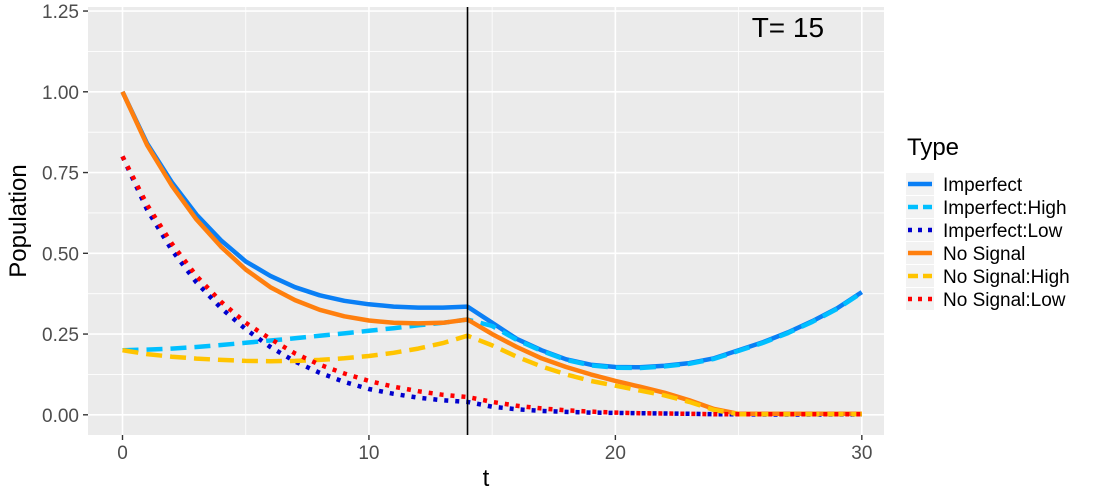  Describe the element at coordinates (615, 453) in the screenshot. I see `x-tick-label: 20` at that location.